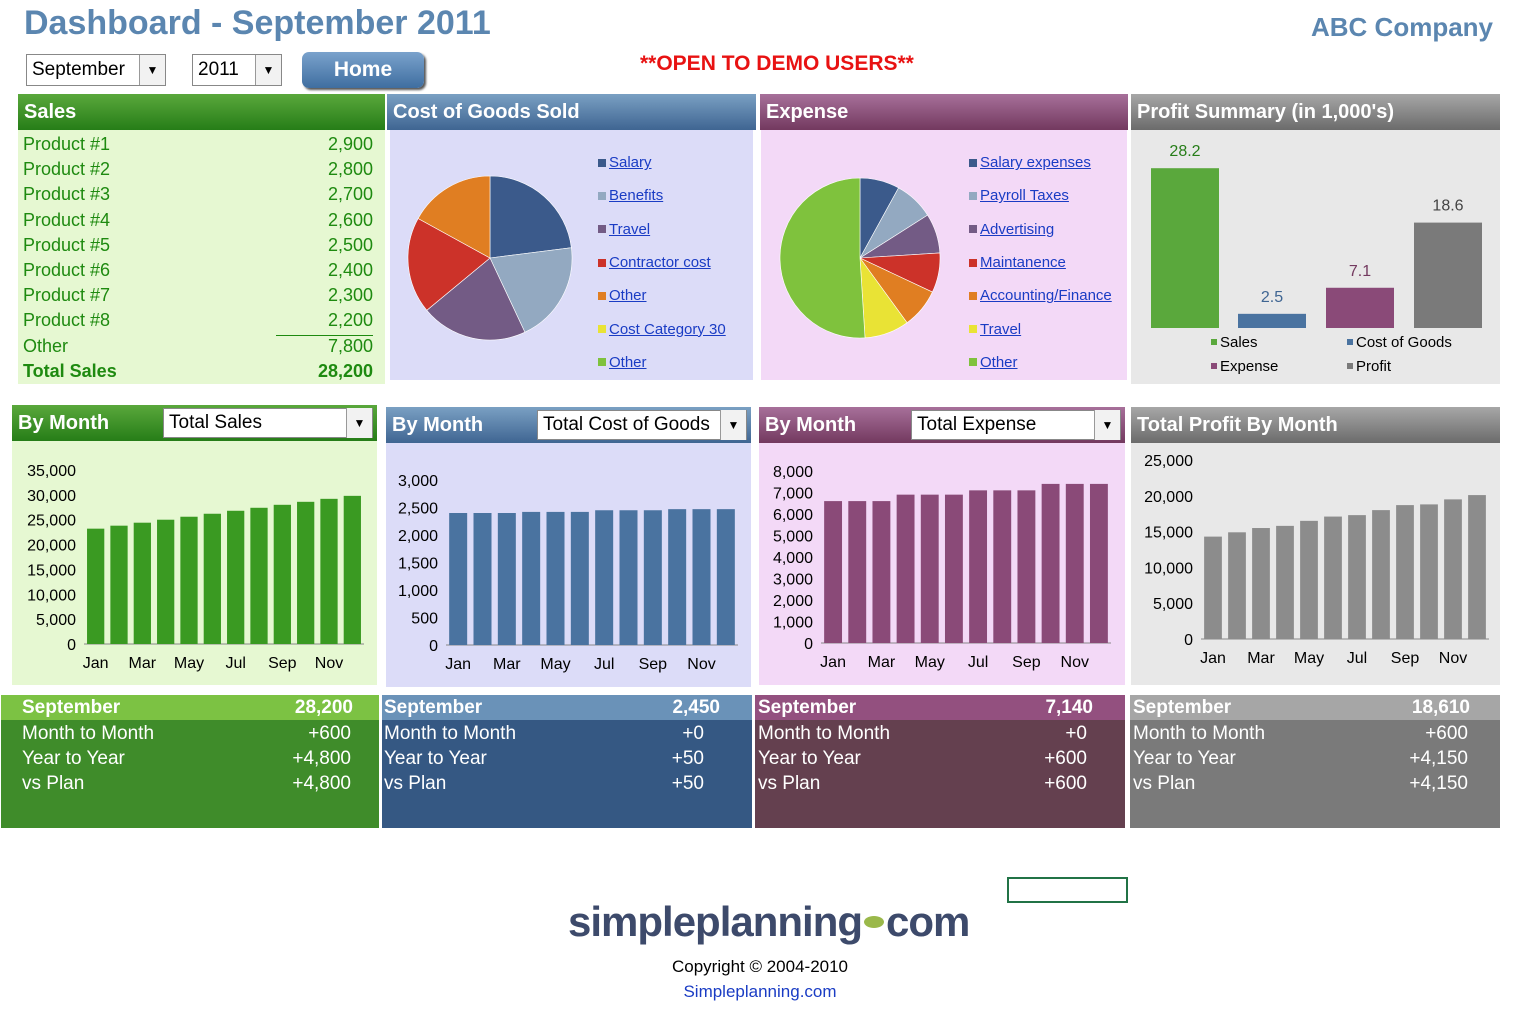 Image resolution: width=1513 pixels, height=1011 pixels. I want to click on legend-item: Advertising, so click(1040, 229).